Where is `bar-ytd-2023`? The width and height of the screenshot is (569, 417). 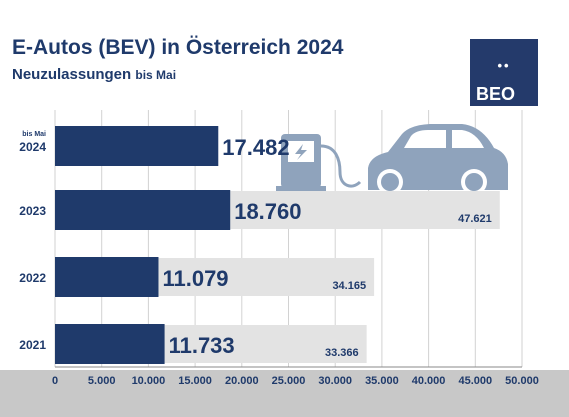
bar-ytd-2023 is located at coordinates (143, 210).